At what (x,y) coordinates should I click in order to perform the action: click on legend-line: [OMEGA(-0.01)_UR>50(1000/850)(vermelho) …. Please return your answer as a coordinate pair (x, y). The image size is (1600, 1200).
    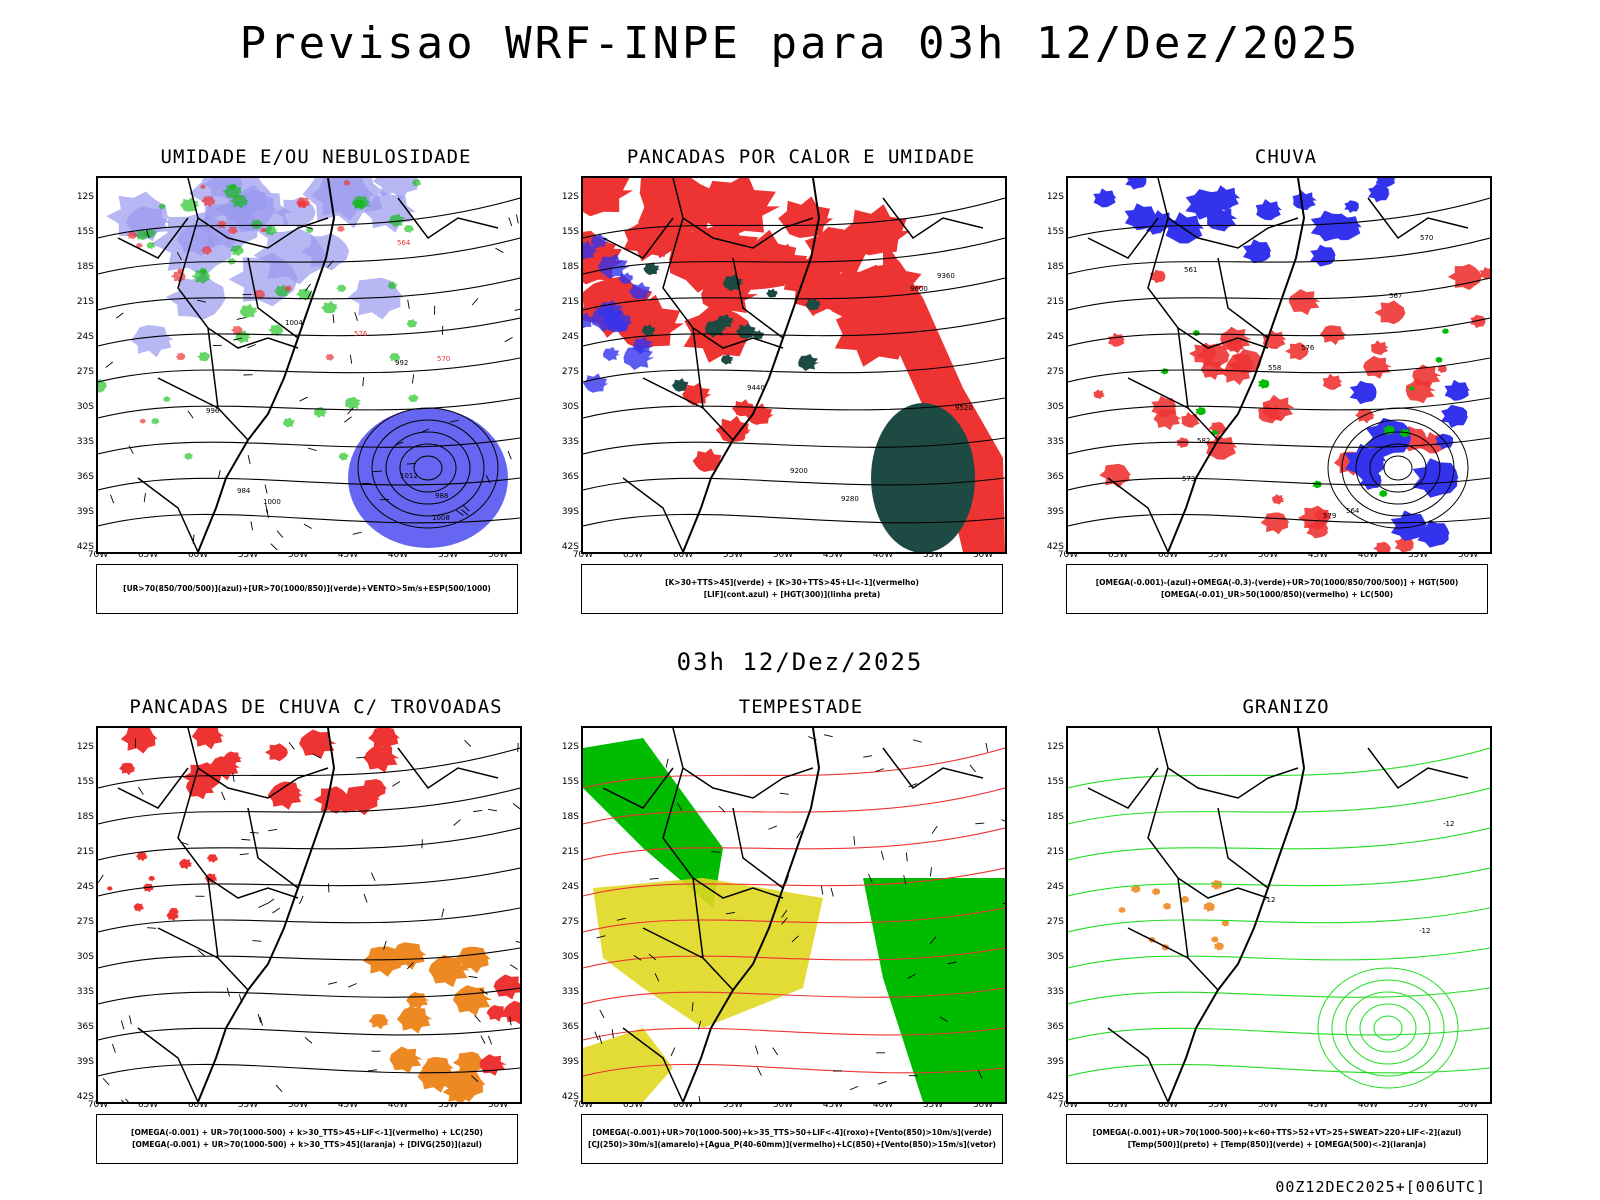
    Looking at the image, I should click on (1277, 594).